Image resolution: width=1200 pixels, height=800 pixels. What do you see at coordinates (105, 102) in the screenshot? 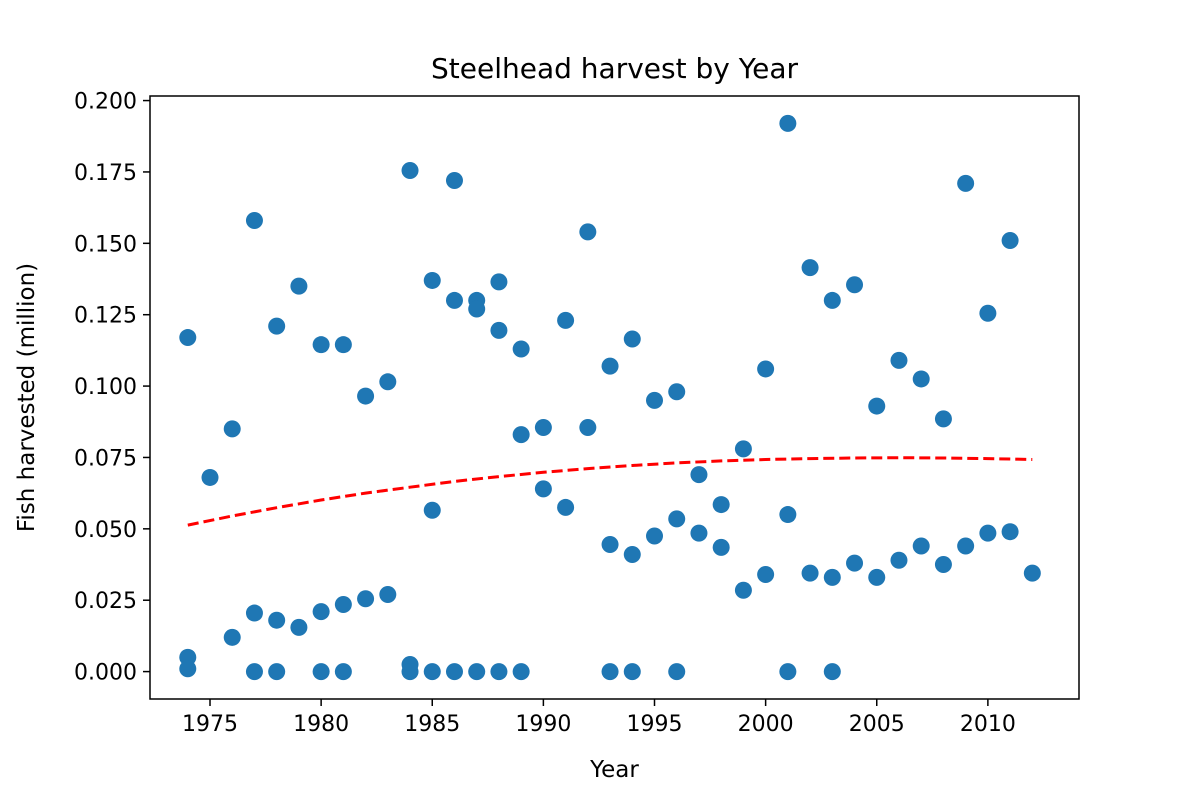
I see `y-tick-label: 0.200` at bounding box center [105, 102].